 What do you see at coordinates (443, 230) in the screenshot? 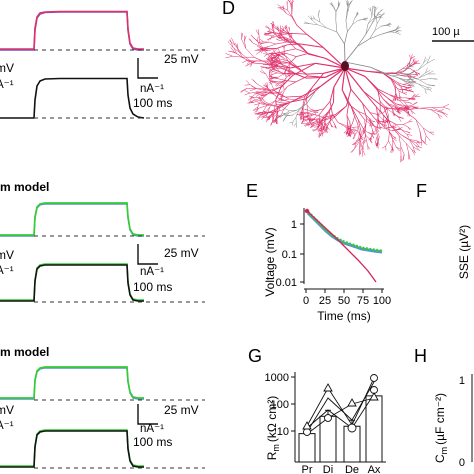
I see `panel-f: F SSE (µV²)` at bounding box center [443, 230].